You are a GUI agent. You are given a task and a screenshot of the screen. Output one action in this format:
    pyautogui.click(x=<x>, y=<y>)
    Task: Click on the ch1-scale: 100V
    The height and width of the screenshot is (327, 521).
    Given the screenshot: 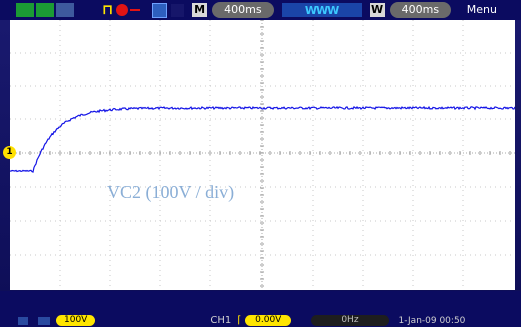 What is the action you would take?
    pyautogui.click(x=76, y=320)
    